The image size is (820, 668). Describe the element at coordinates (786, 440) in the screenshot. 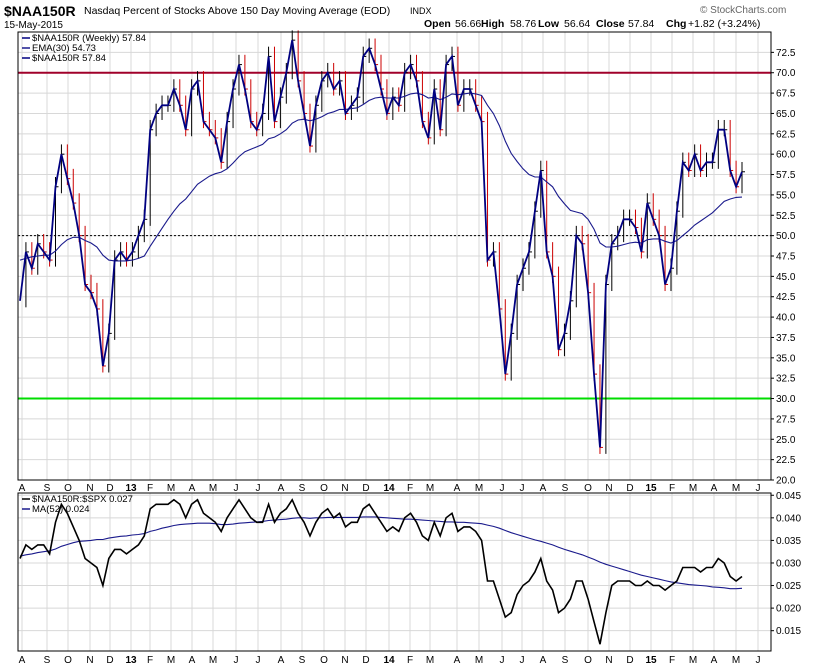

I see `main-y-tick-label: 25.0` at that location.